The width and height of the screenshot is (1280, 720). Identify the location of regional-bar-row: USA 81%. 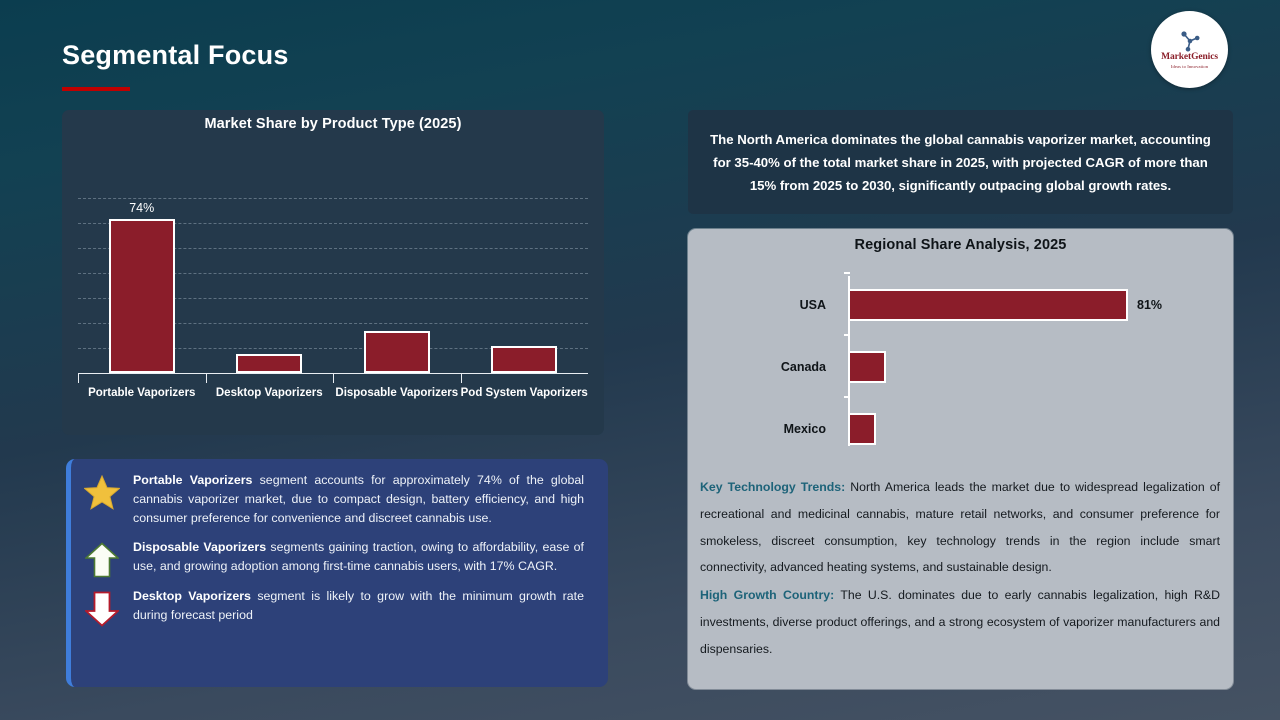
(960, 300).